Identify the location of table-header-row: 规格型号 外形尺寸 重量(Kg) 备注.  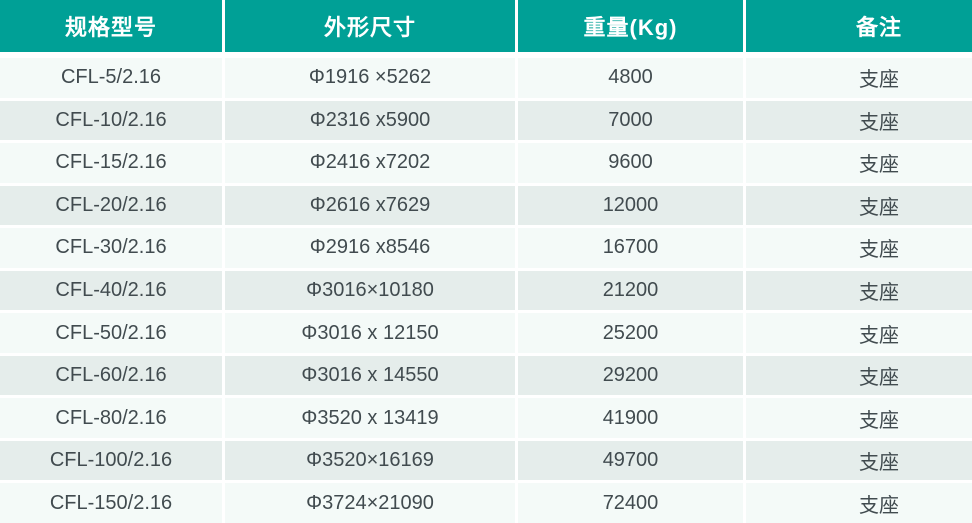
(486, 26).